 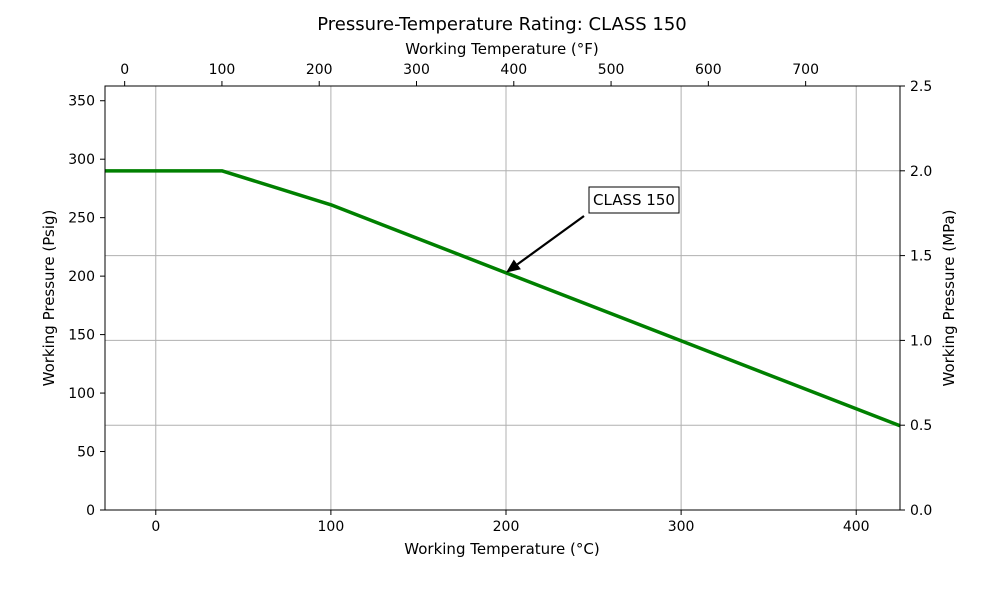 I want to click on x-top-tick-label: 100, so click(x=222, y=70).